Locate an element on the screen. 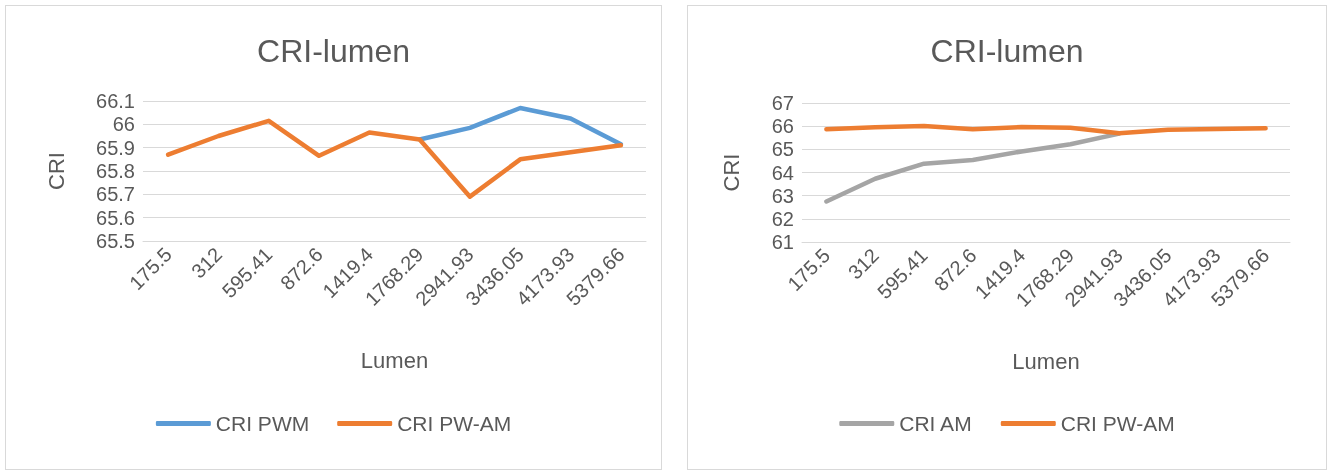 Image resolution: width=1327 pixels, height=470 pixels. y-tick-label: 66.1 is located at coordinates (115, 101).